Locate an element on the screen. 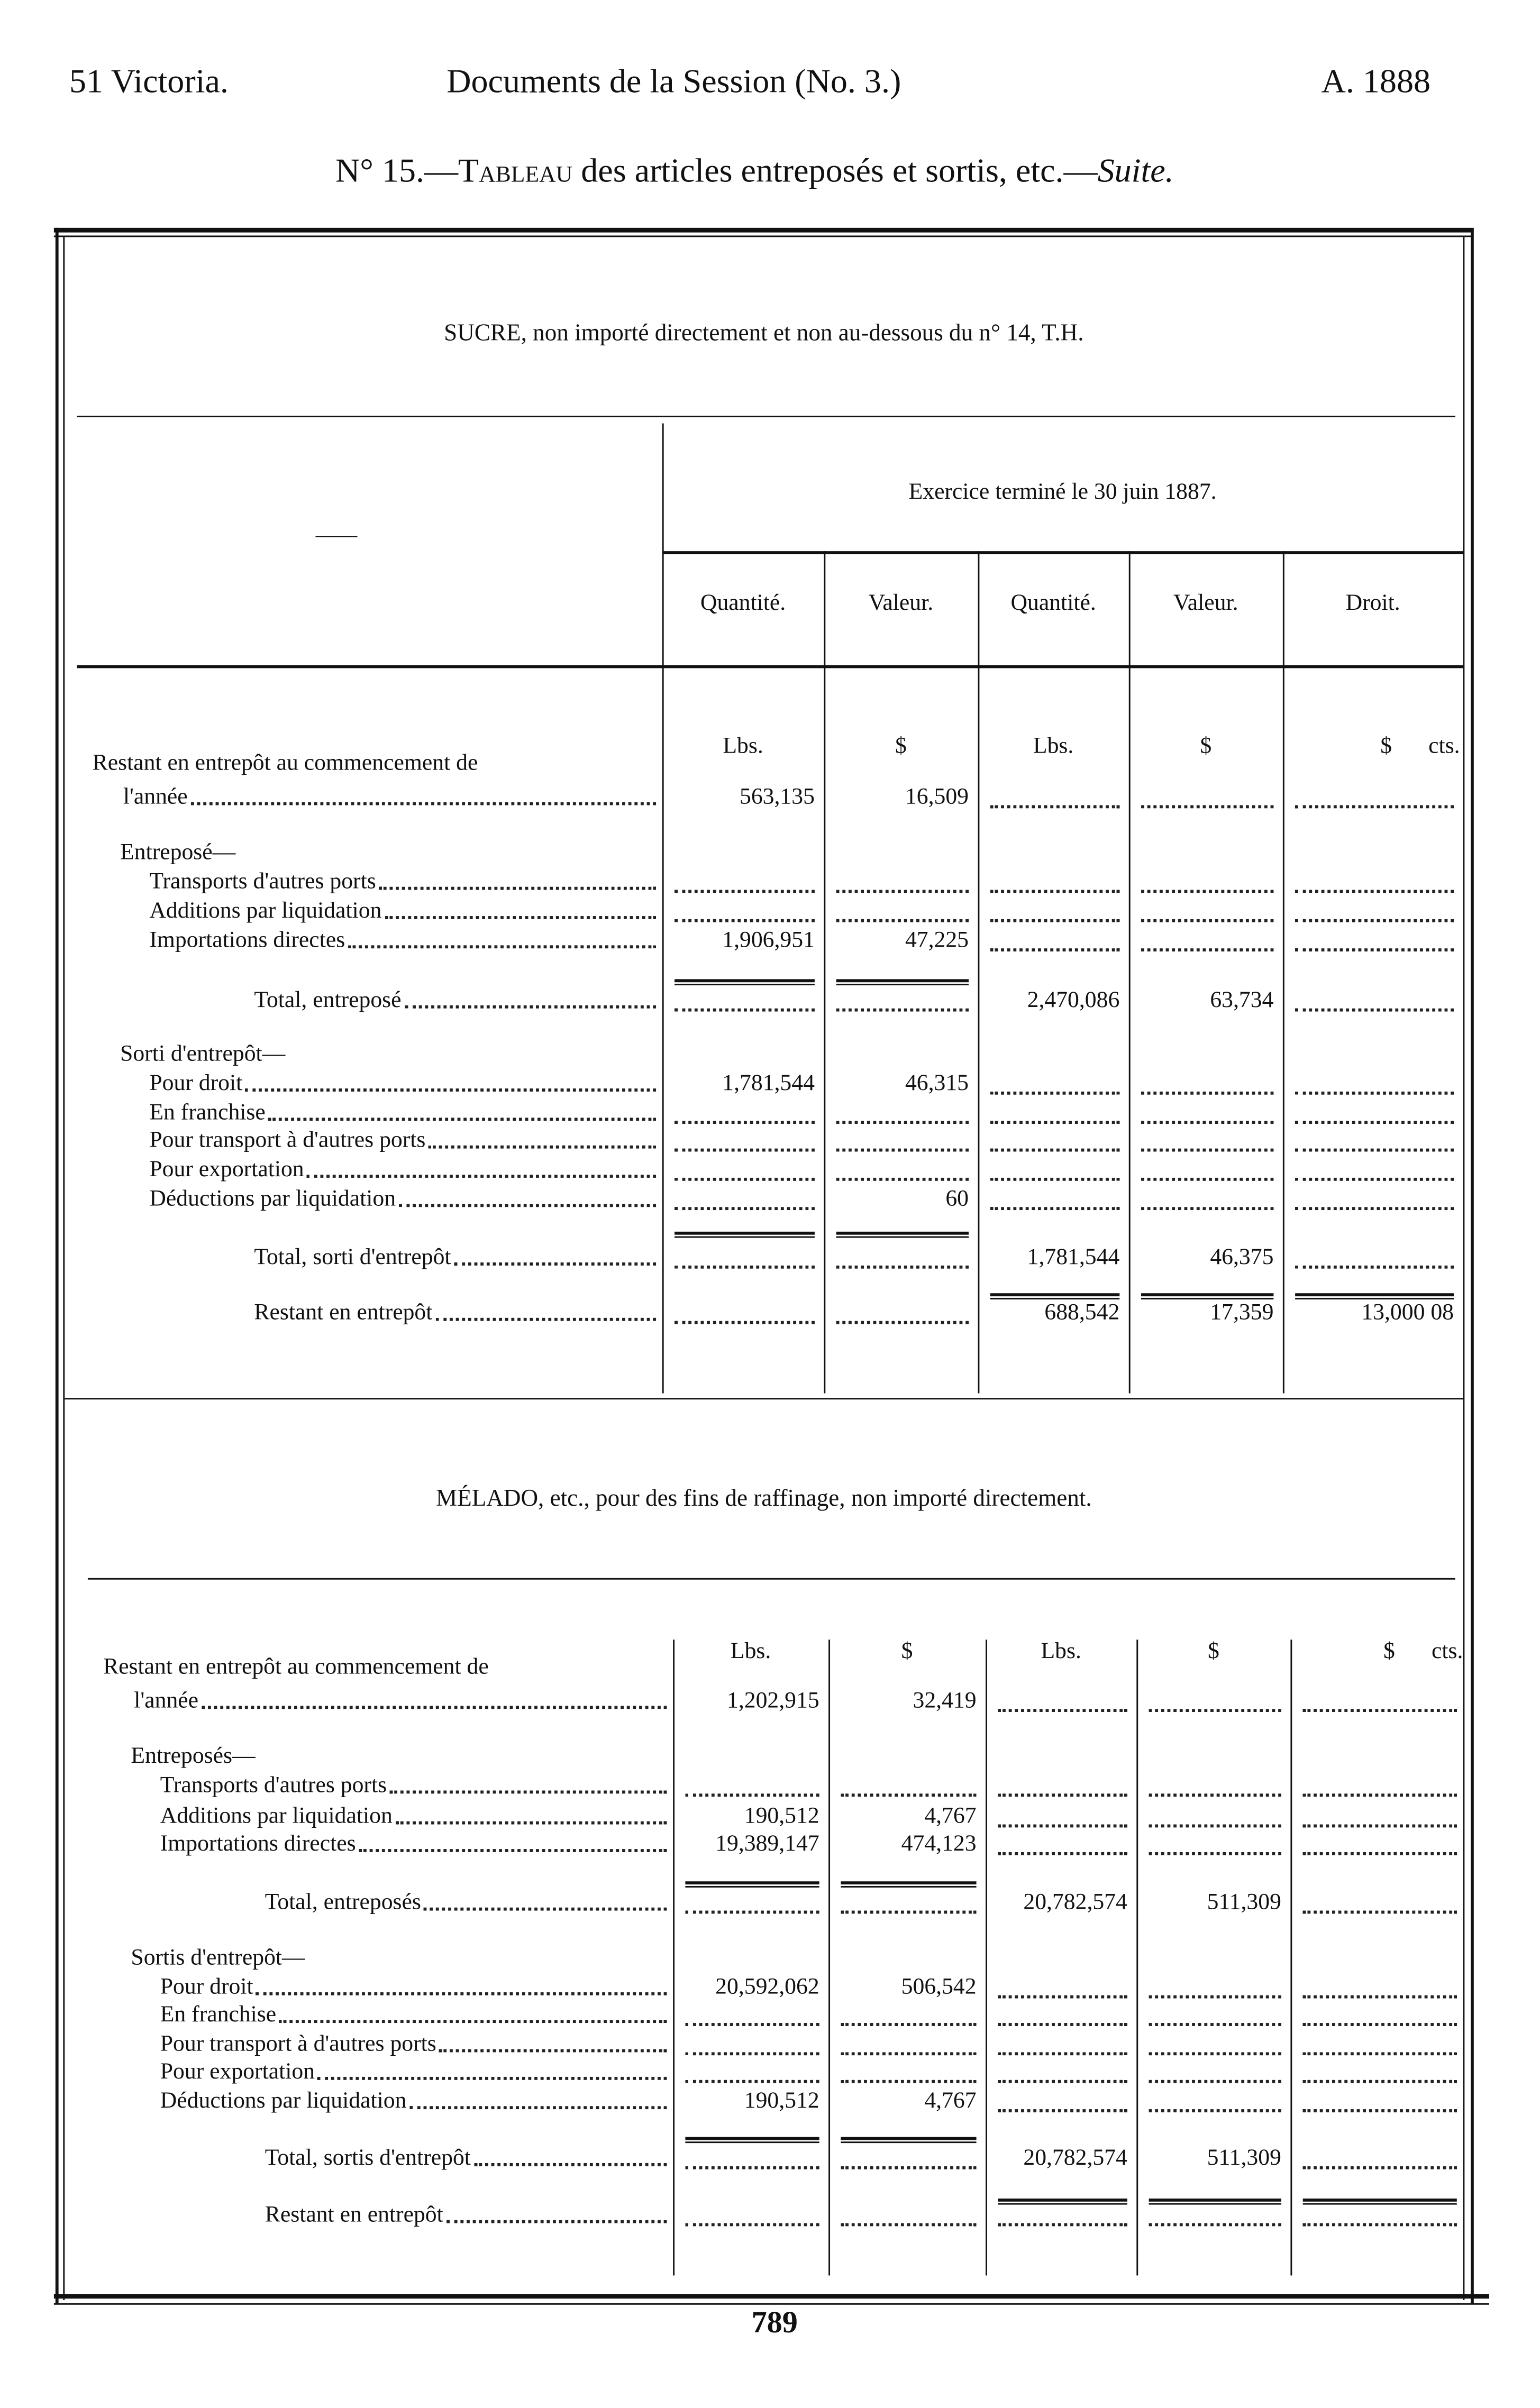  title-suite: Suite. is located at coordinates (1136, 170).